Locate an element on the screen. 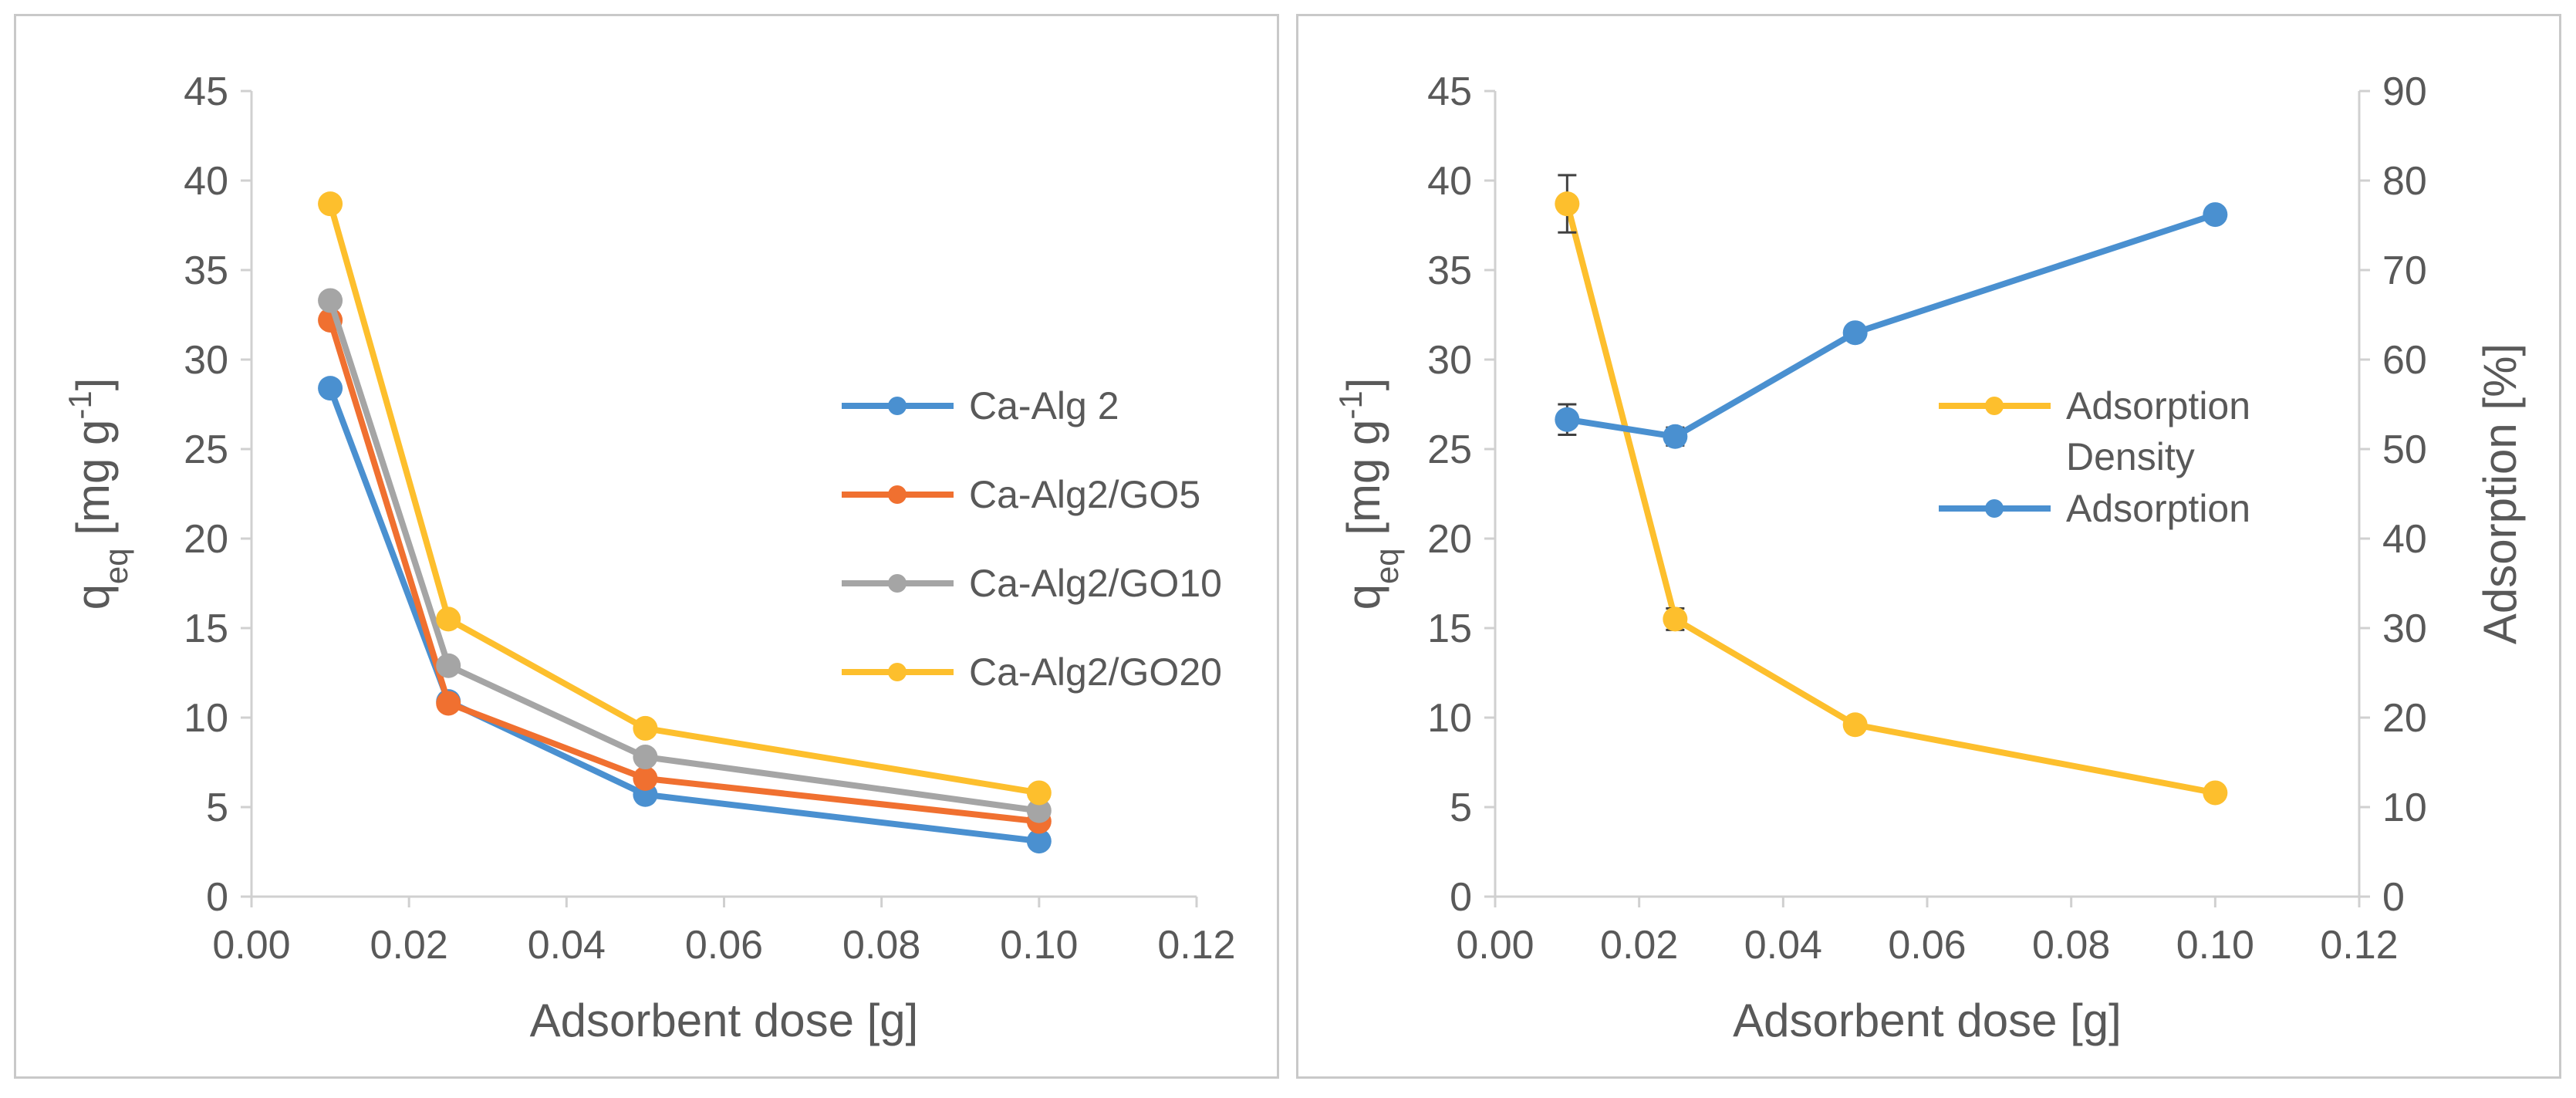  left-y-tick-label: 25 is located at coordinates (206, 450).